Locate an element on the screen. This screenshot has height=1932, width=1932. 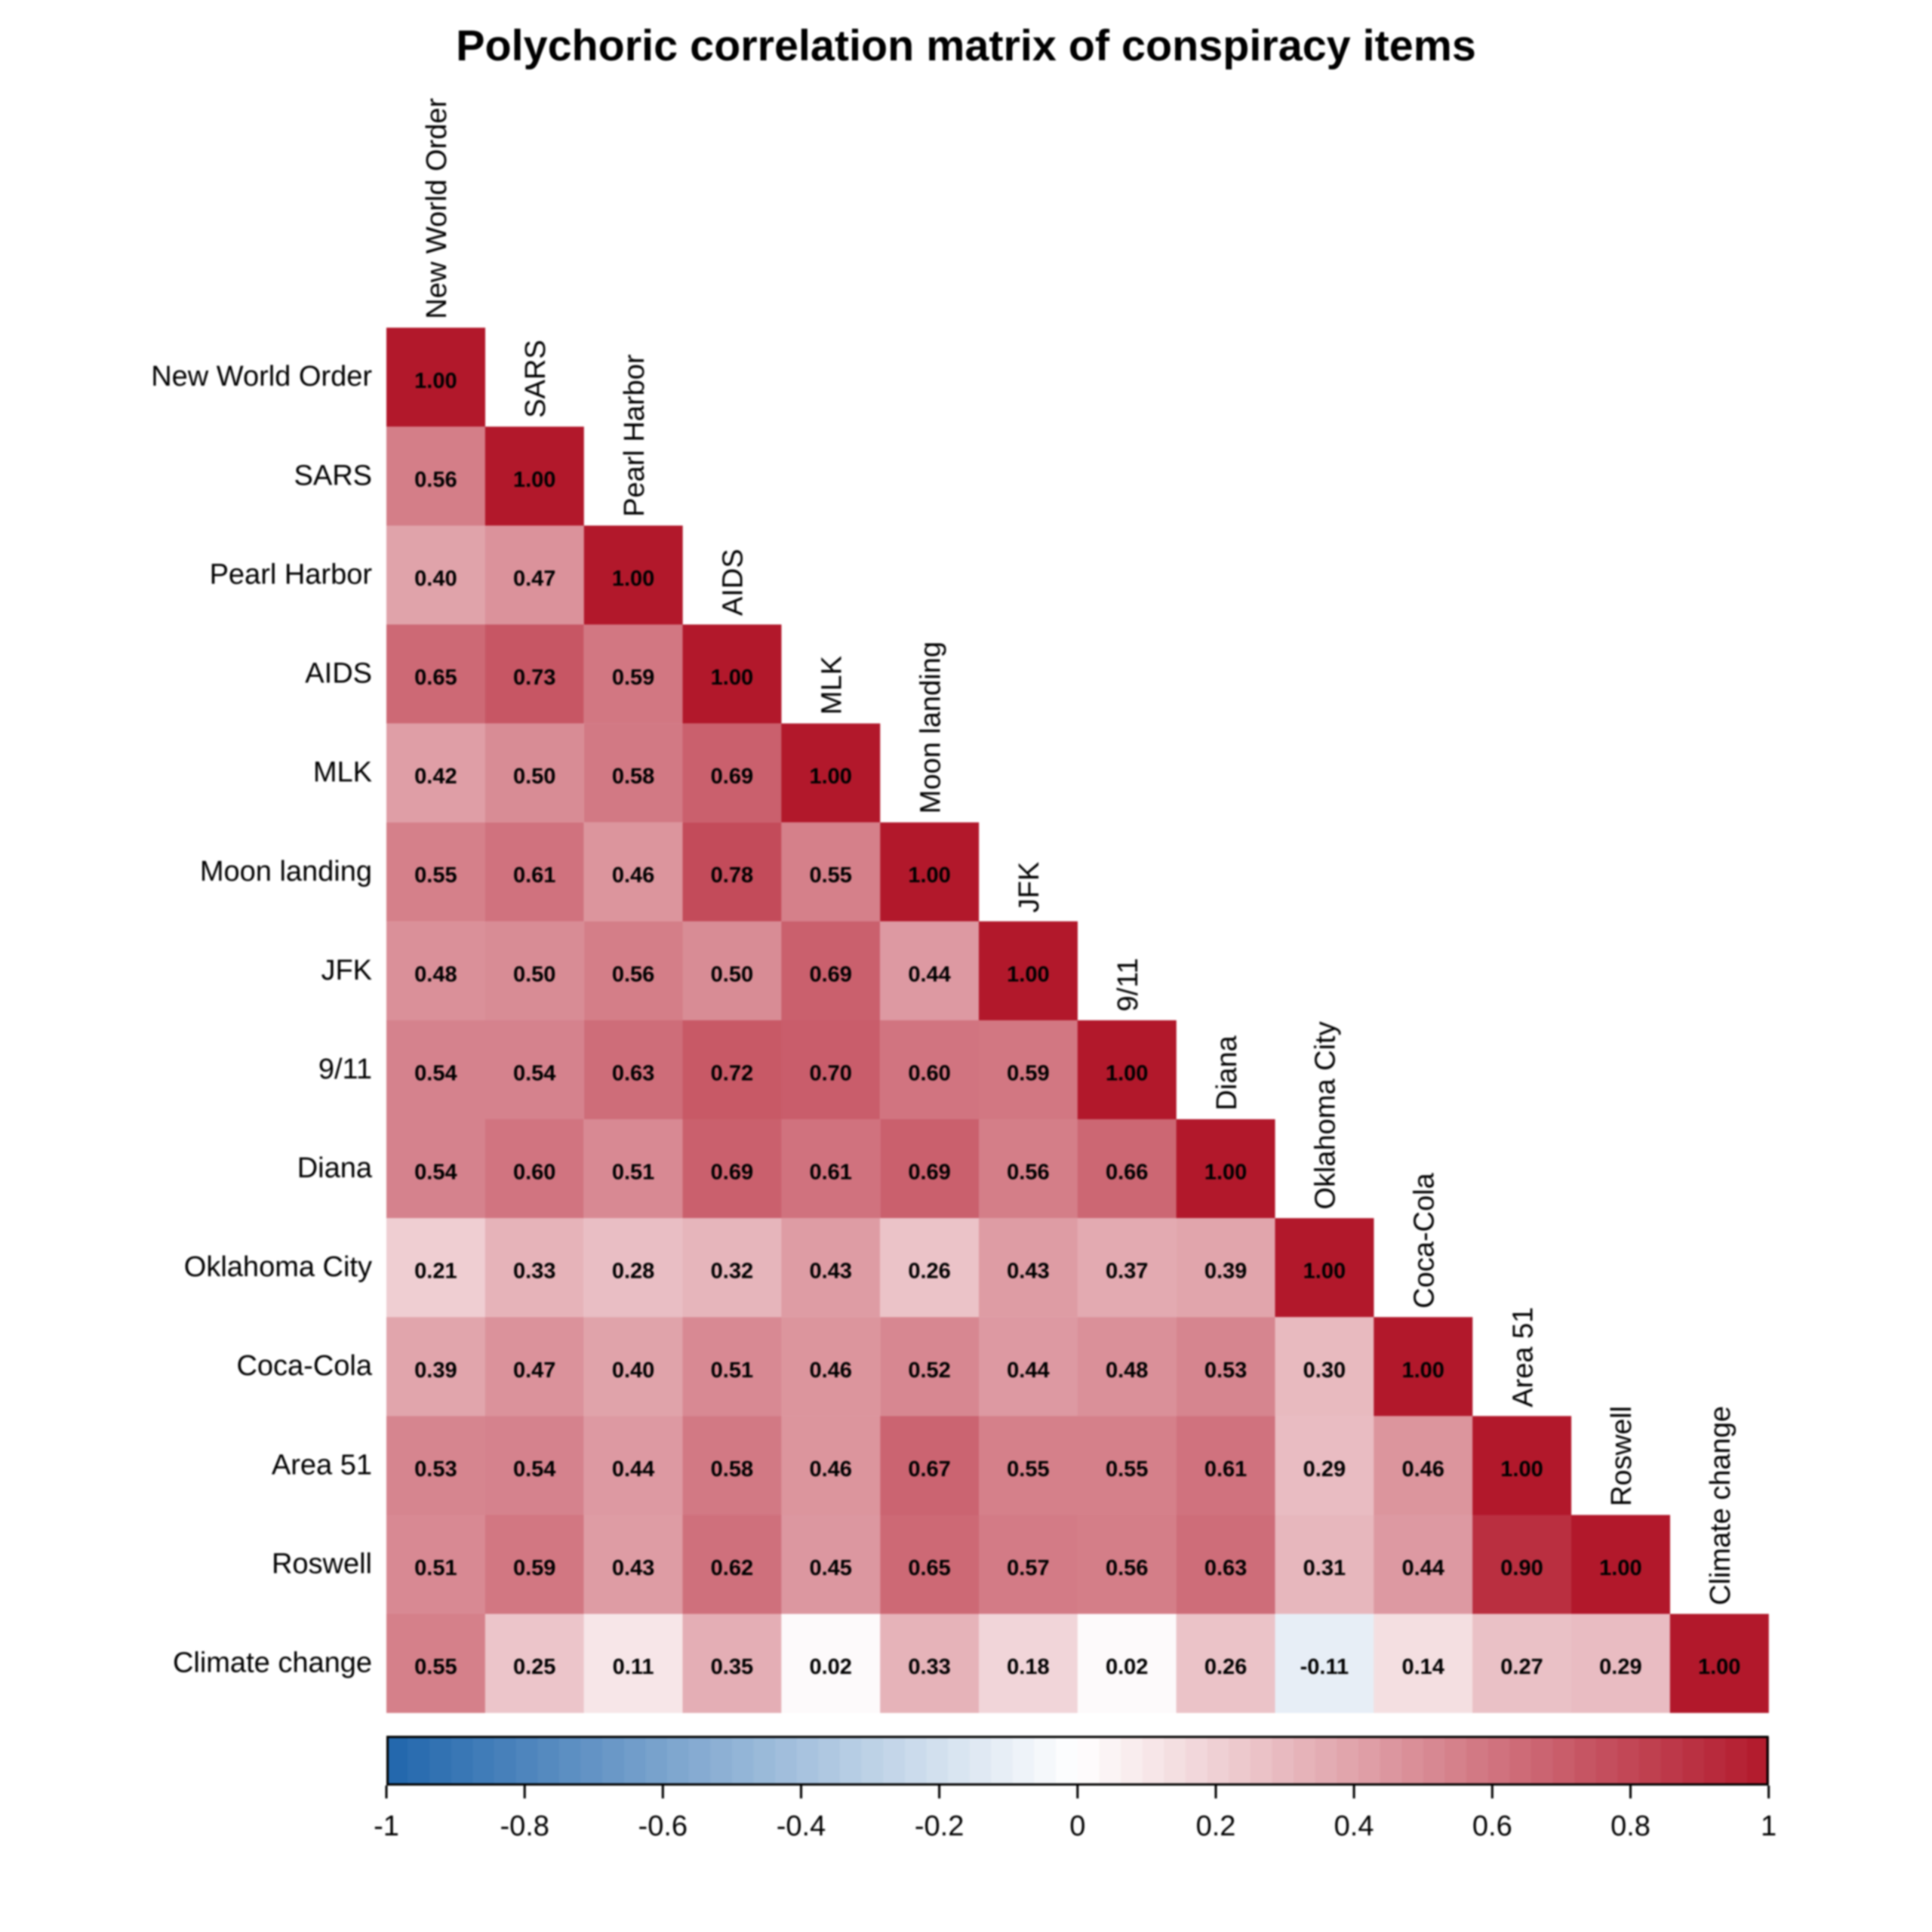
svg-text: 0.32 is located at coordinates (732, 1272).